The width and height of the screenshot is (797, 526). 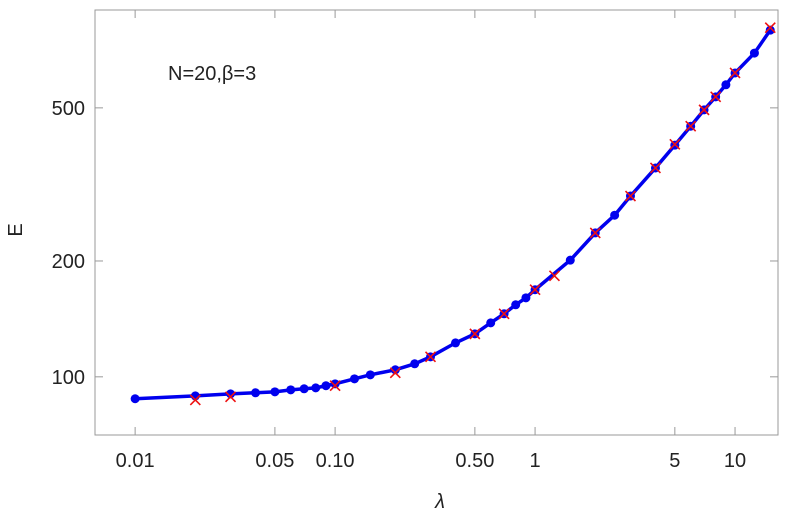 What do you see at coordinates (735, 461) in the screenshot?
I see `x-tick-label: 10` at bounding box center [735, 461].